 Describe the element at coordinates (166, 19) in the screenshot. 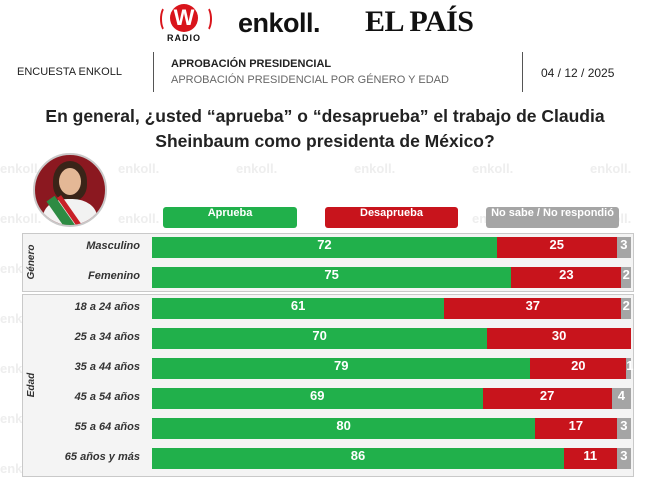

I see `w-radio-arc-left` at that location.